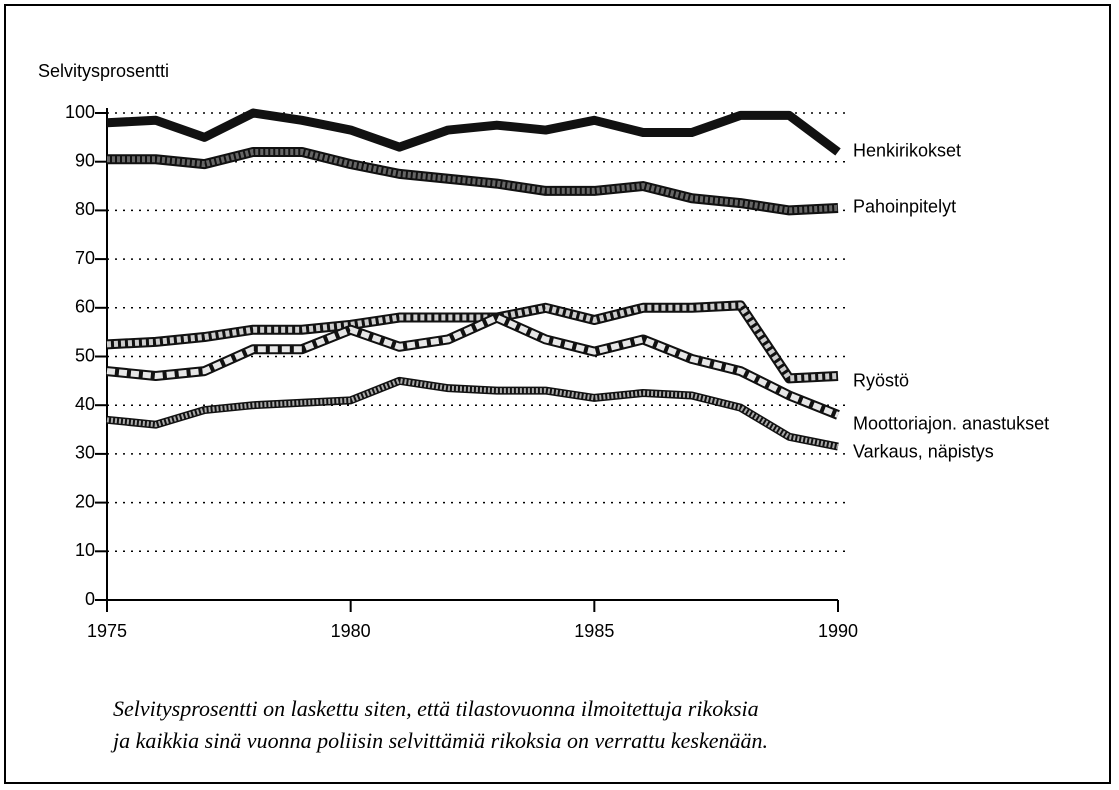 Image resolution: width=1119 pixels, height=790 pixels. Describe the element at coordinates (85, 209) in the screenshot. I see `y-tick-label: 80` at that location.